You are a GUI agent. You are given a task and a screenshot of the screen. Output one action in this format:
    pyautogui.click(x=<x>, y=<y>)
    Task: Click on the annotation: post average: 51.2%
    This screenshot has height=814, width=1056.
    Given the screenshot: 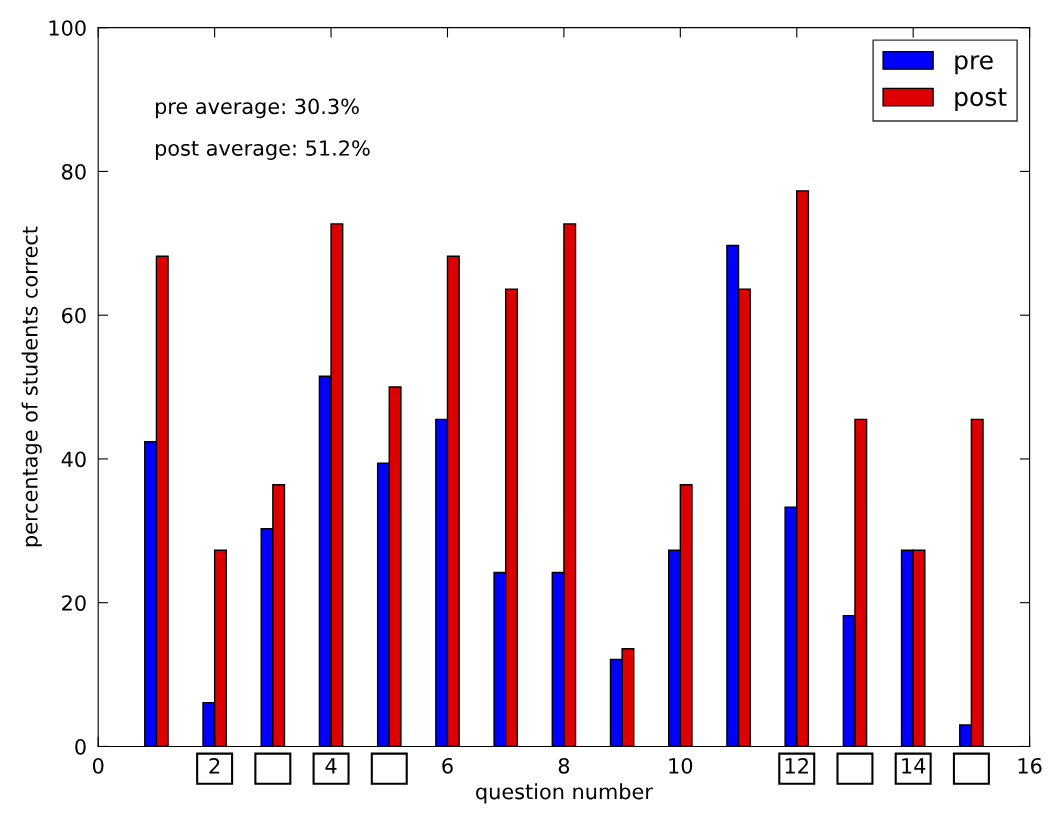 What is the action you would take?
    pyautogui.click(x=262, y=150)
    